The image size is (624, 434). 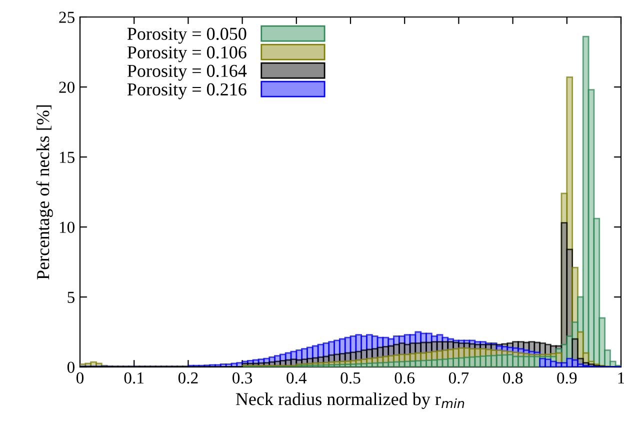 What do you see at coordinates (242, 378) in the screenshot?
I see `x-tick-label: 0.3` at bounding box center [242, 378].